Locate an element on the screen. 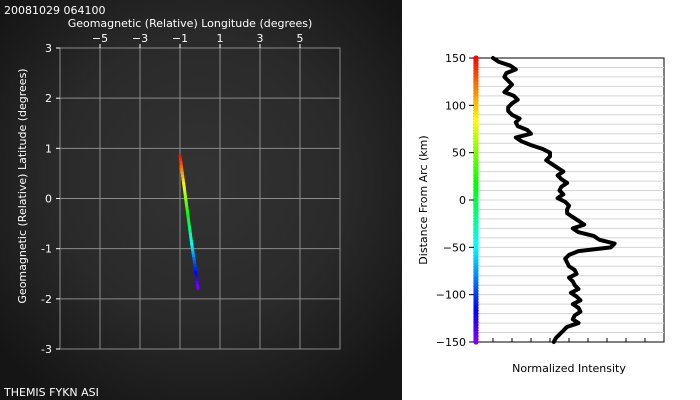  profile-y-axis-title: Distance From Arc (km) is located at coordinates (423, 199).